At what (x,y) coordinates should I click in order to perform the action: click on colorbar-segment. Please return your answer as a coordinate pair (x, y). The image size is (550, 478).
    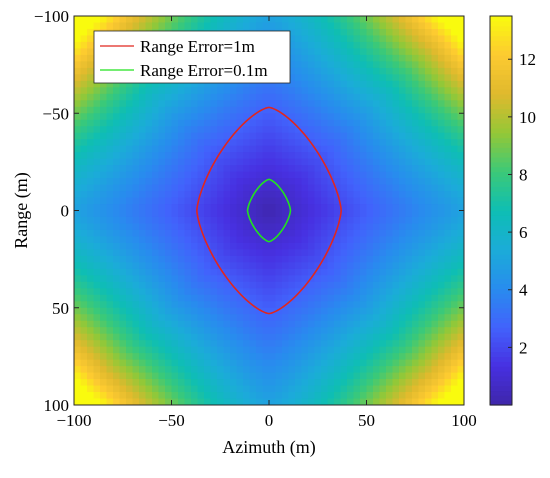
    Looking at the image, I should click on (501, 77).